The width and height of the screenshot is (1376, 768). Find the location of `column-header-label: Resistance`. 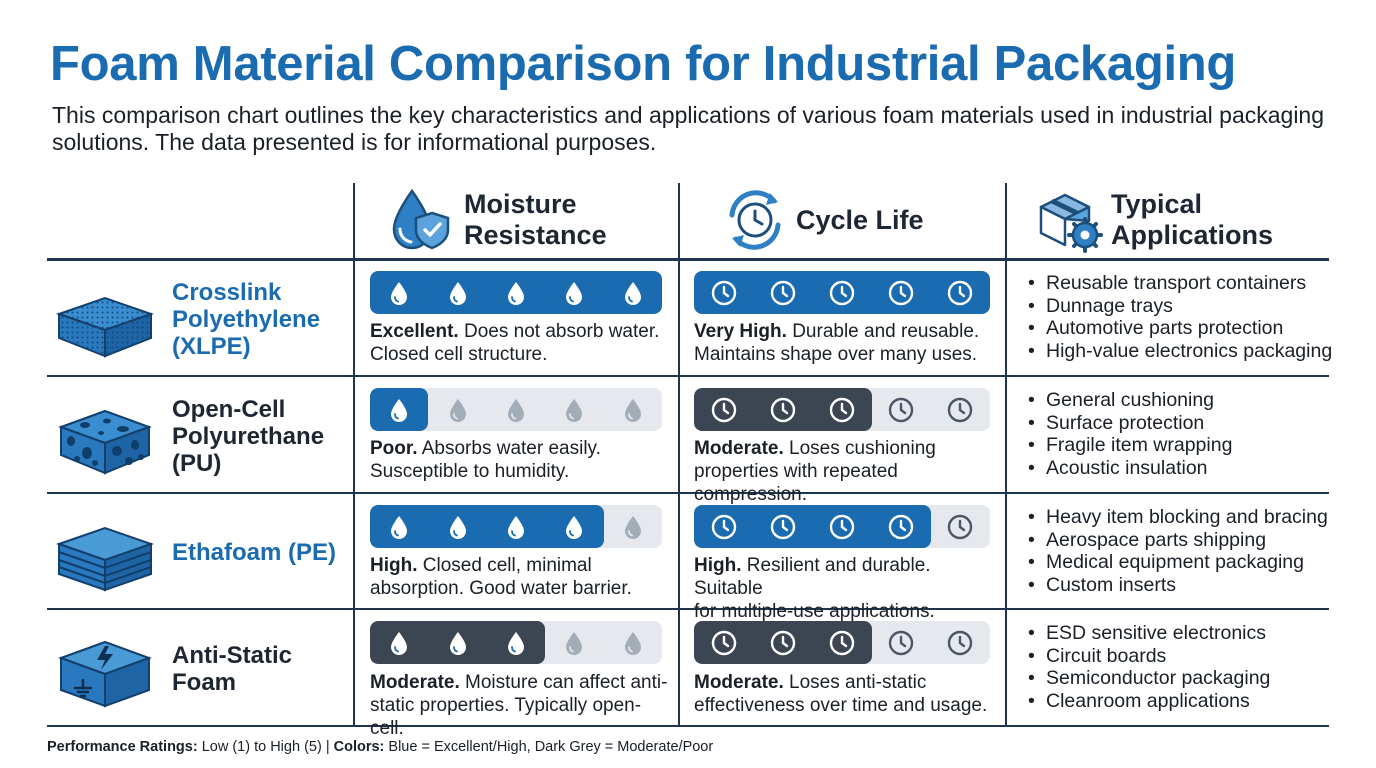

column-header-label: Resistance is located at coordinates (535, 235).